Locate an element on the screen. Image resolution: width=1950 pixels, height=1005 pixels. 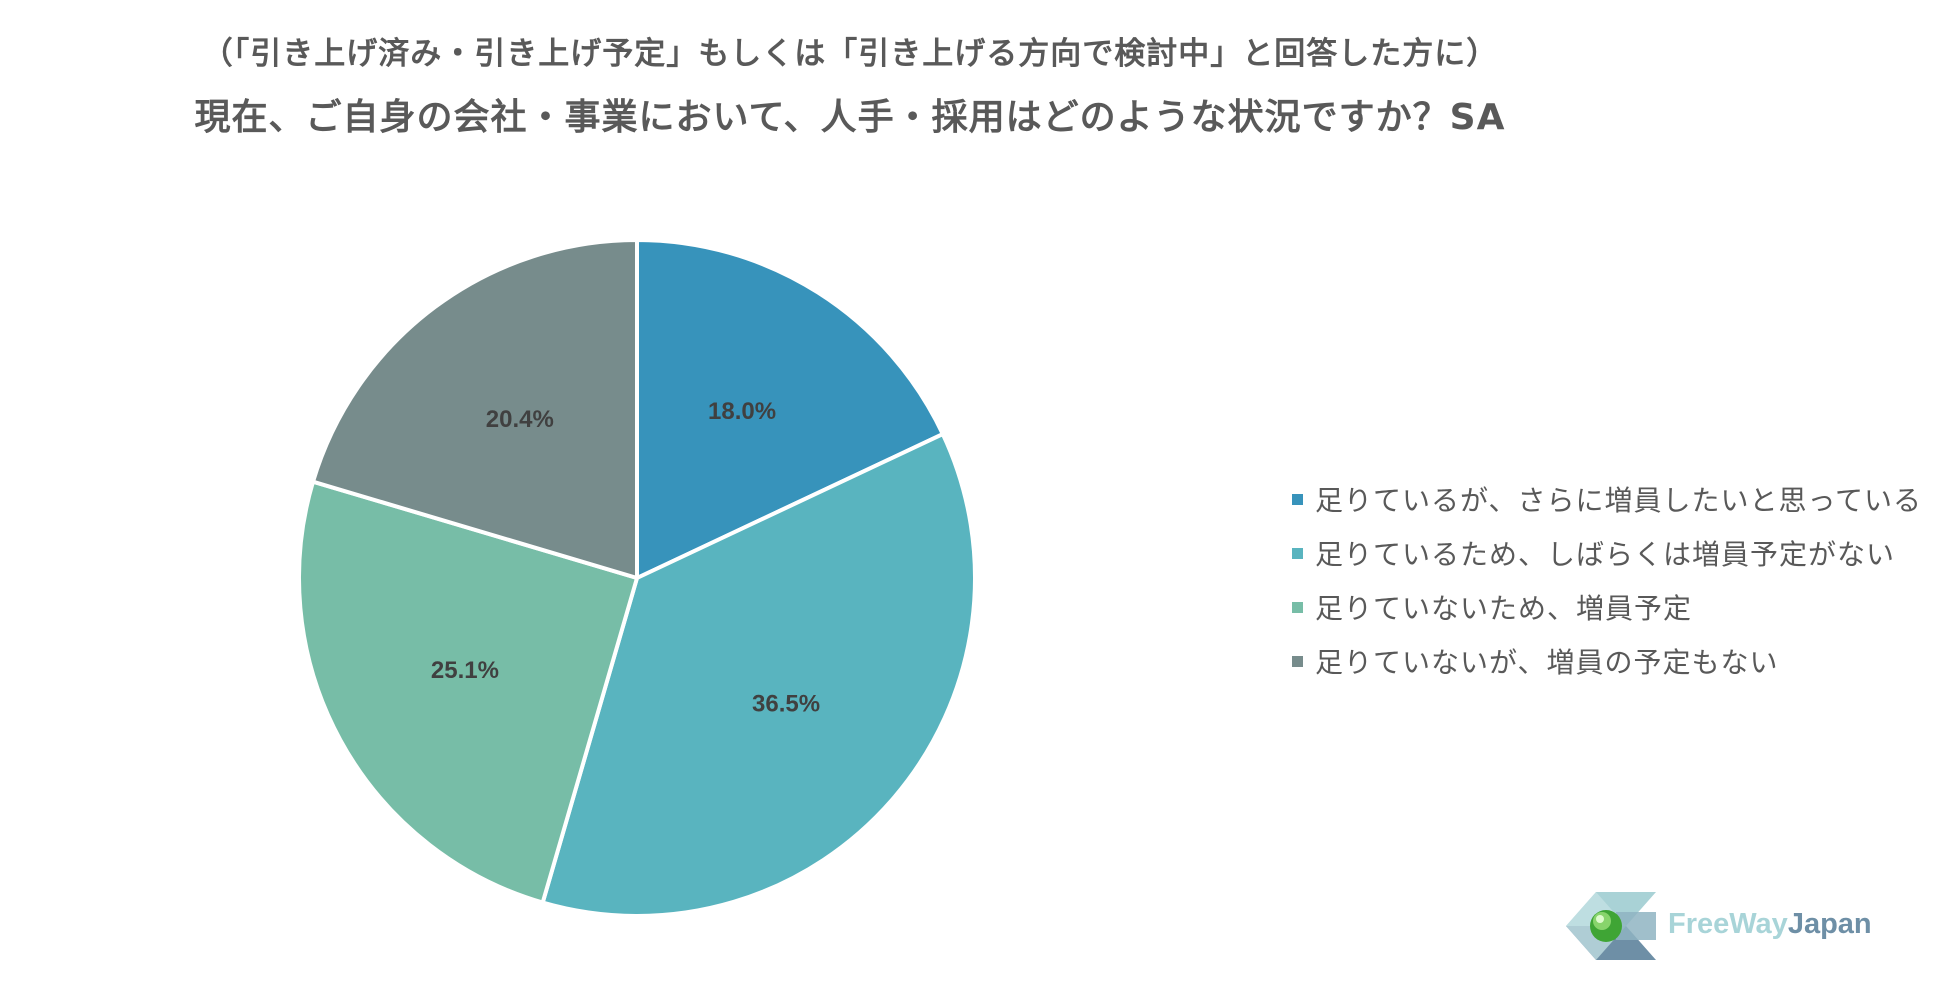
legend-label: 足りていないため、増員予定 is located at coordinates (1504, 608).